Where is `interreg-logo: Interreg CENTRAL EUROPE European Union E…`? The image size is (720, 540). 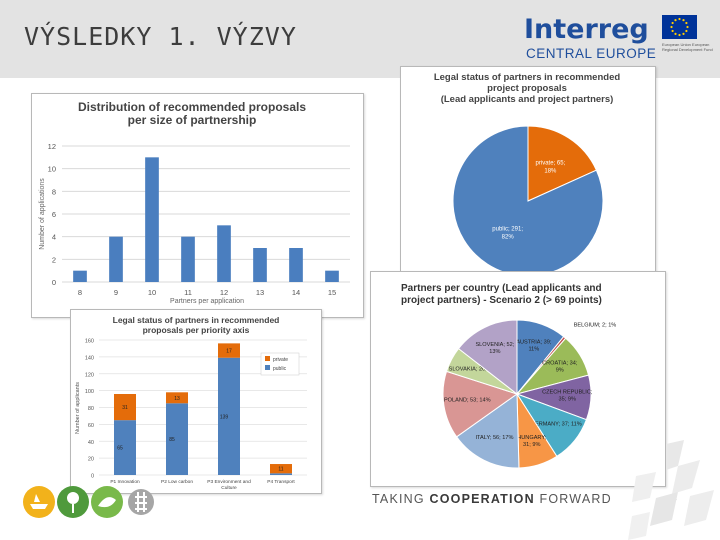 interreg-logo: Interreg CENTRAL EUROPE European Union E… is located at coordinates (619, 40).